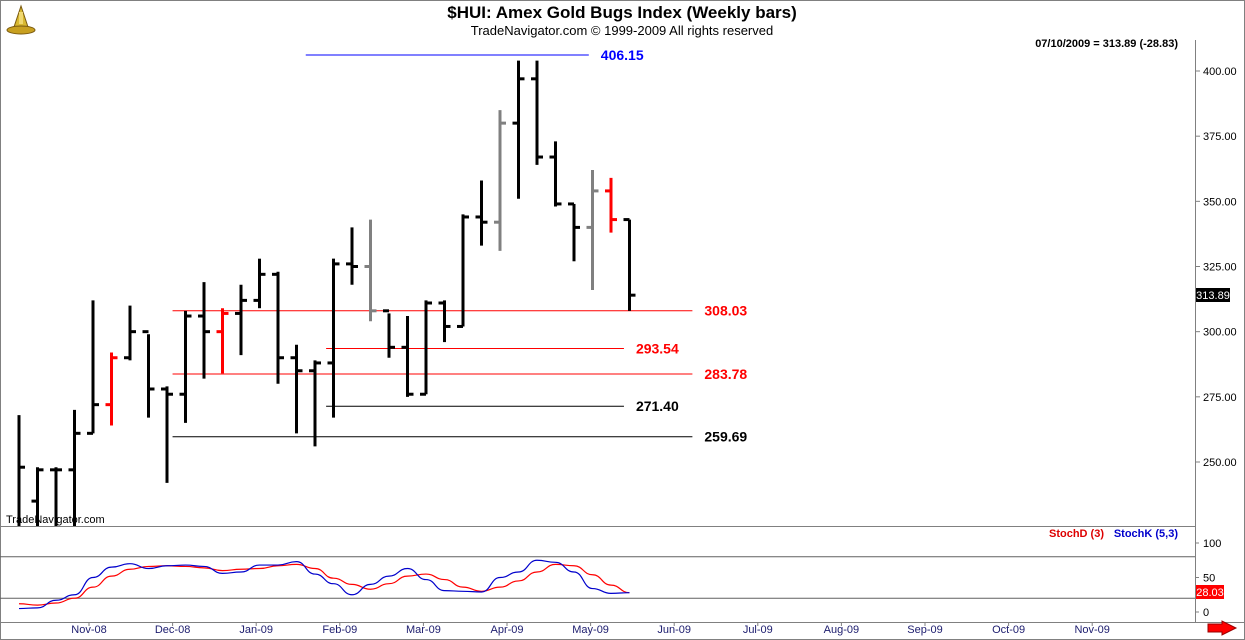 The width and height of the screenshot is (1245, 640). What do you see at coordinates (1008, 630) in the screenshot?
I see `date-tick-label: Oct-09` at bounding box center [1008, 630].